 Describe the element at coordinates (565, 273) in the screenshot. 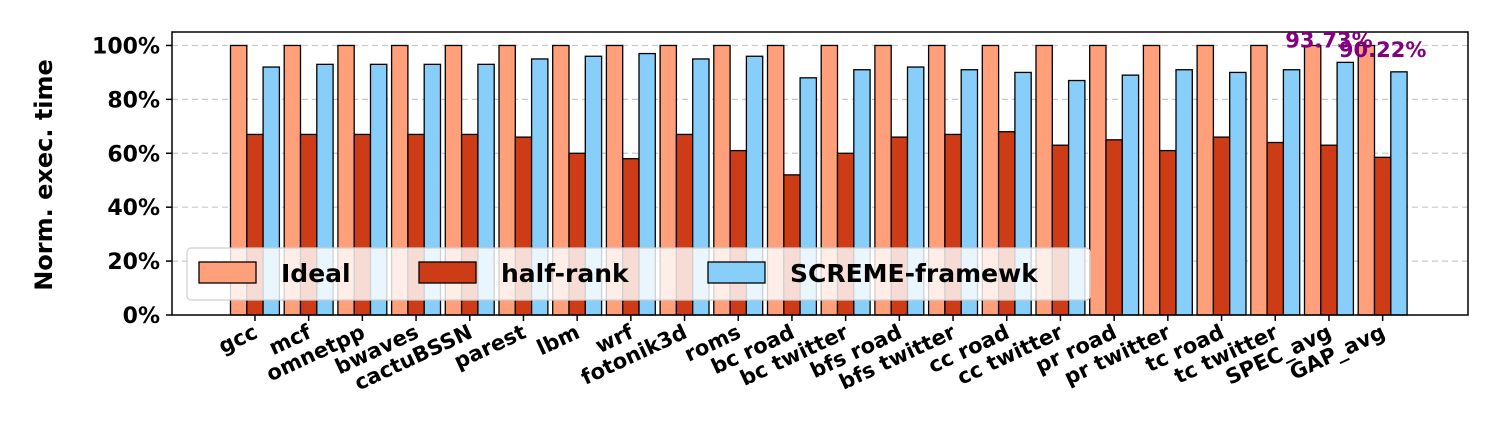

I see `legend-label: half-rank` at that location.